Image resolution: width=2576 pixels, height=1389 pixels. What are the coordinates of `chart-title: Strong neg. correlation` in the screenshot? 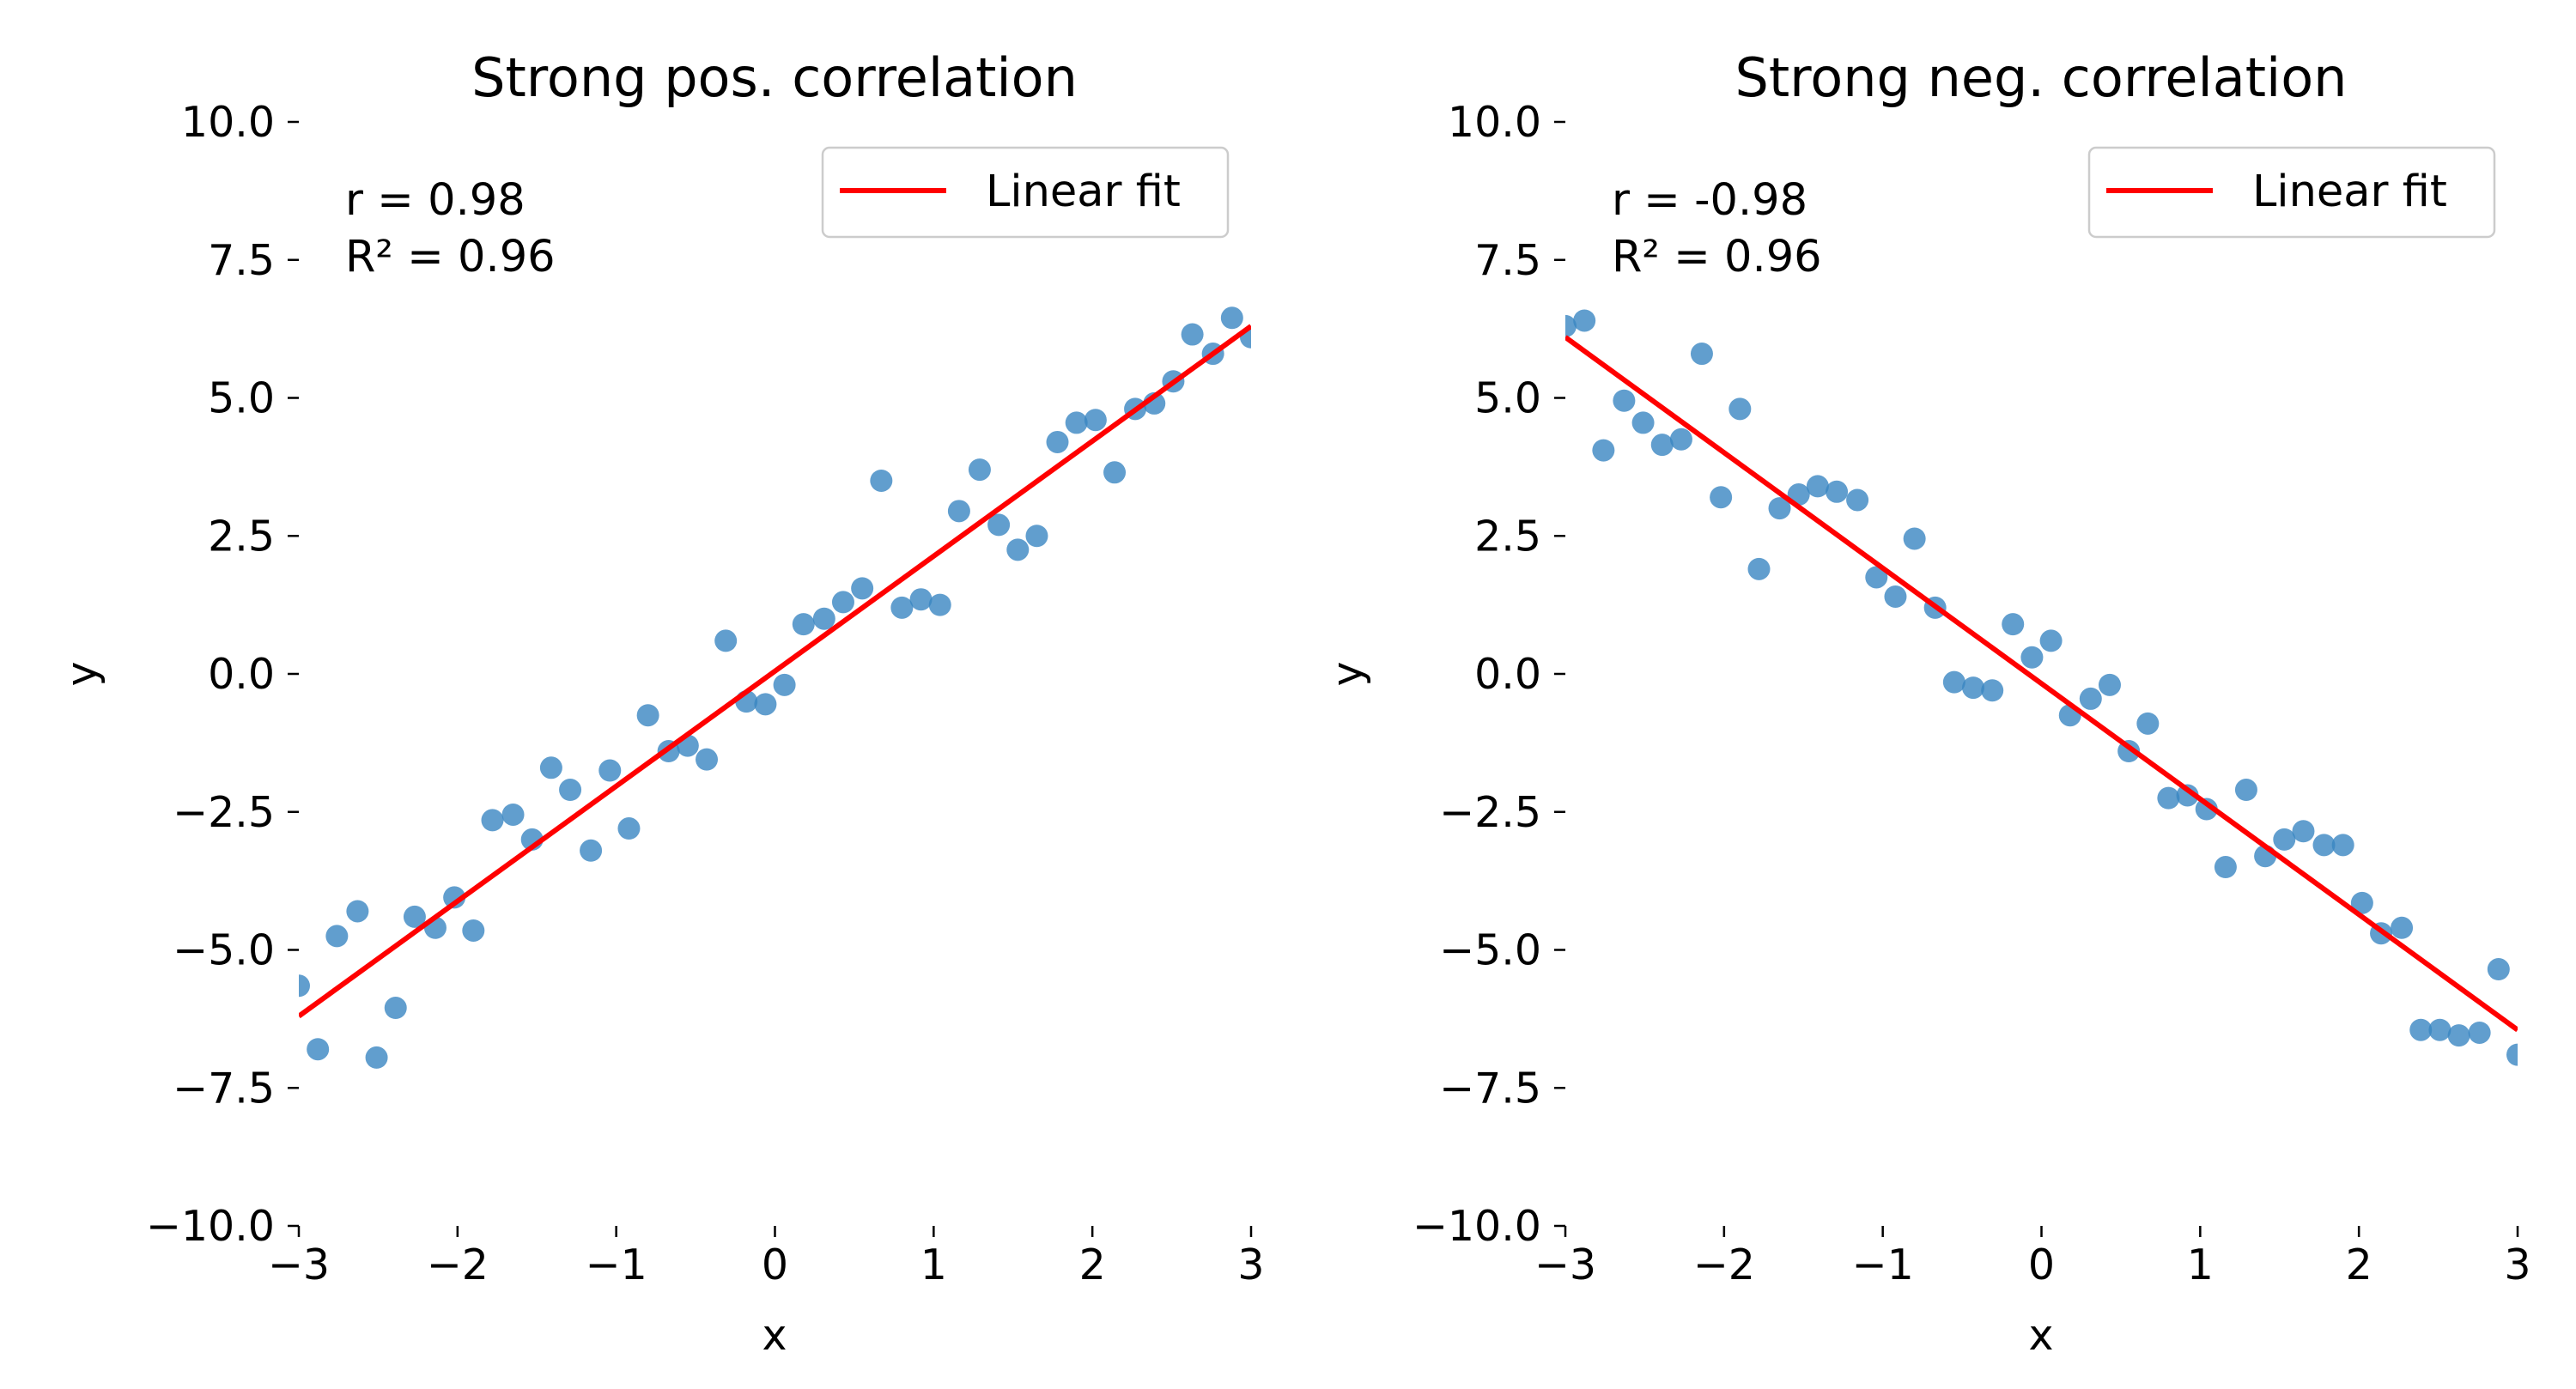 It's located at (2041, 78).